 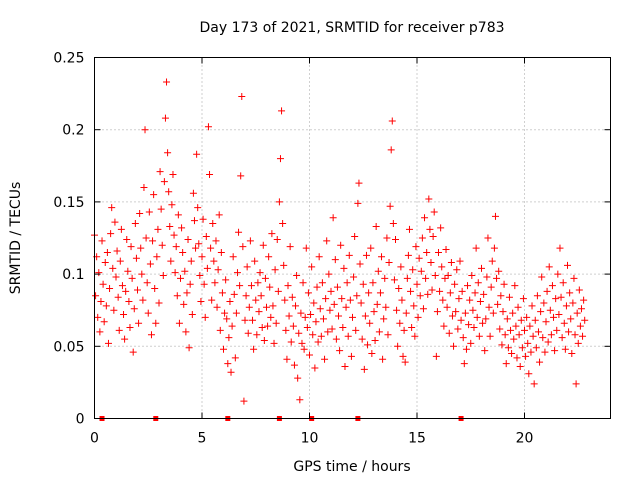 I want to click on x-tick-label: 10, so click(x=310, y=439).